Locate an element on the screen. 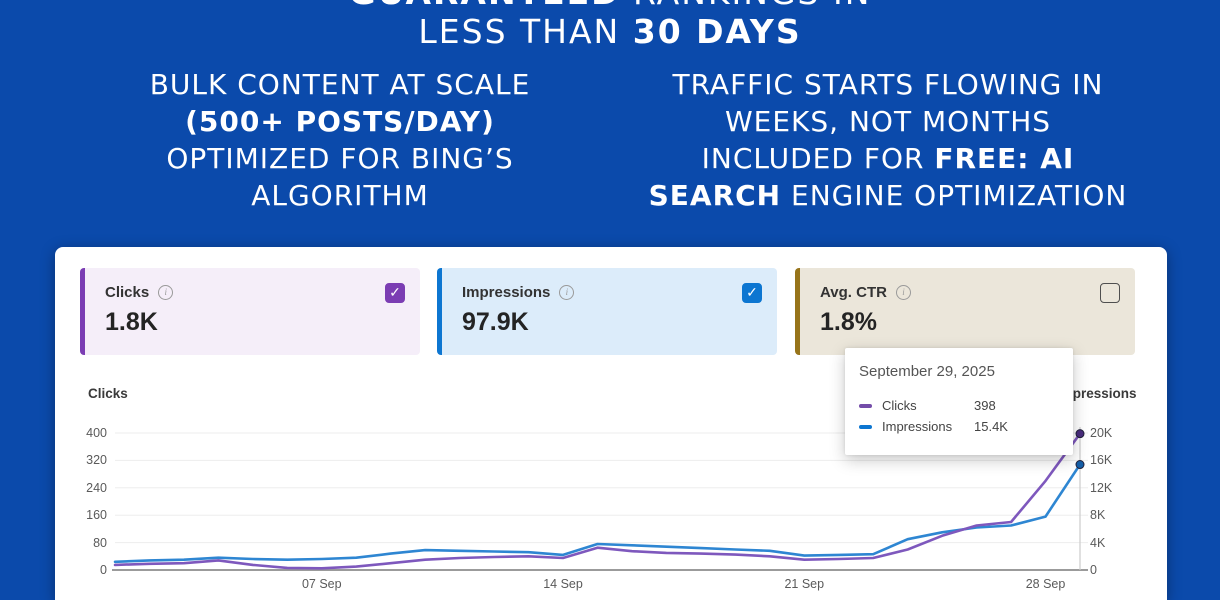 This screenshot has height=600, width=1220. tooltip-clicks-value: 398 is located at coordinates (985, 405).